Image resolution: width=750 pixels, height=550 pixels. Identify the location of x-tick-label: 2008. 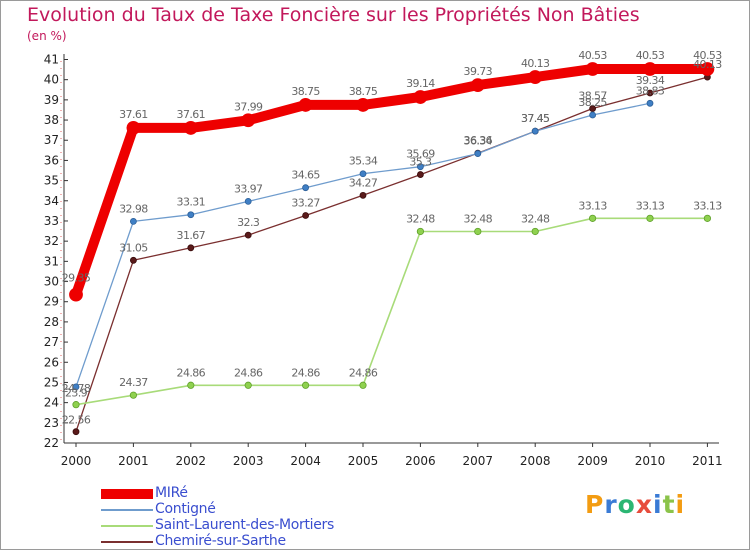
(535, 461).